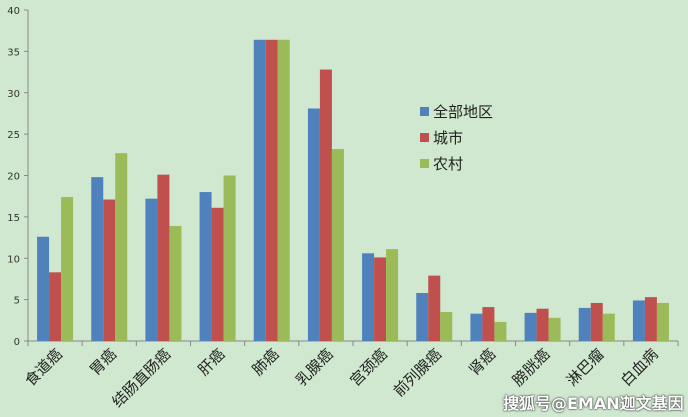 This screenshot has width=688, height=417. Describe the element at coordinates (205, 266) in the screenshot. I see `bar-肝癌-全部地区` at that location.